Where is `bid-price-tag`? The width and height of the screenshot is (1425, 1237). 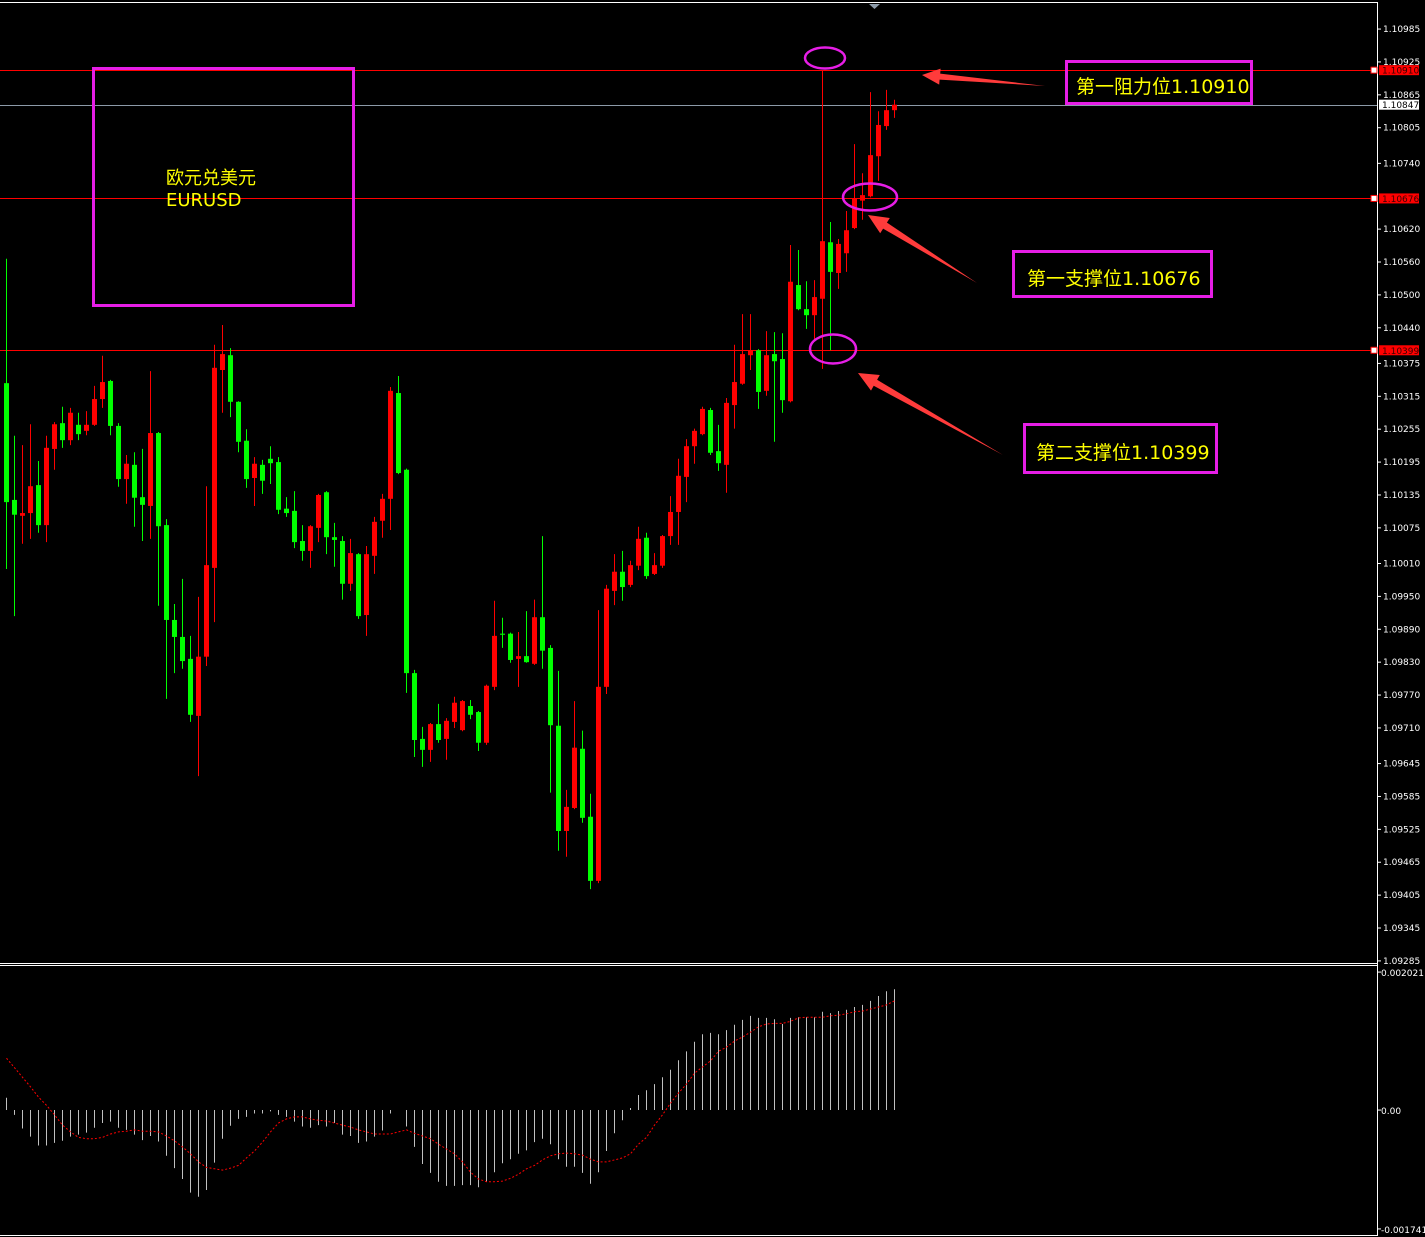
bid-price-tag is located at coordinates (1399, 104).